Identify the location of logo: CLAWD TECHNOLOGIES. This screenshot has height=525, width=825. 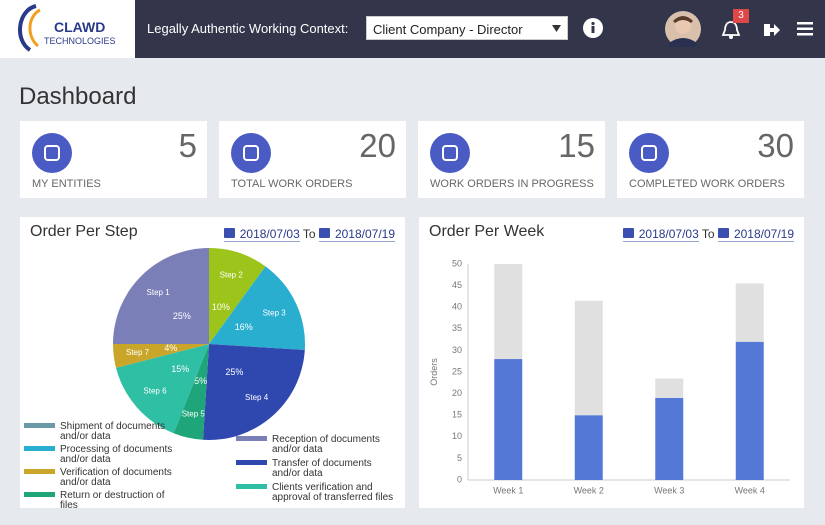
(67, 29).